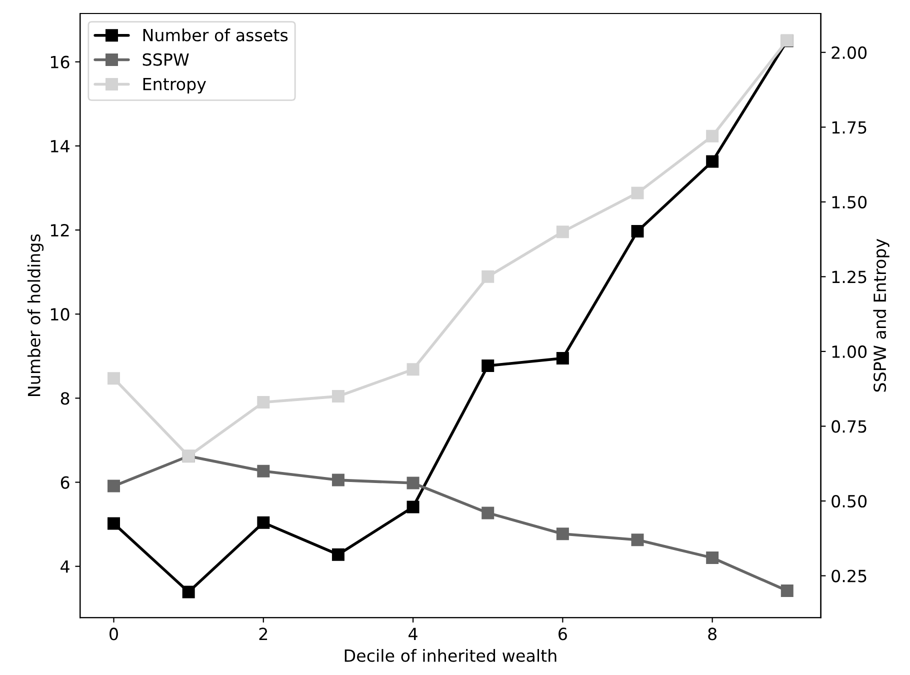 The image size is (910, 675). Describe the element at coordinates (65, 566) in the screenshot. I see `y-tick-label: 4` at that location.